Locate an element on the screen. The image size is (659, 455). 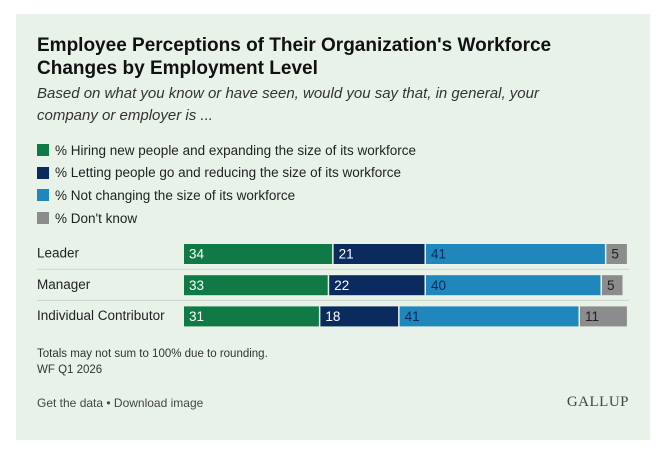
category-label: Manager is located at coordinates (64, 284).